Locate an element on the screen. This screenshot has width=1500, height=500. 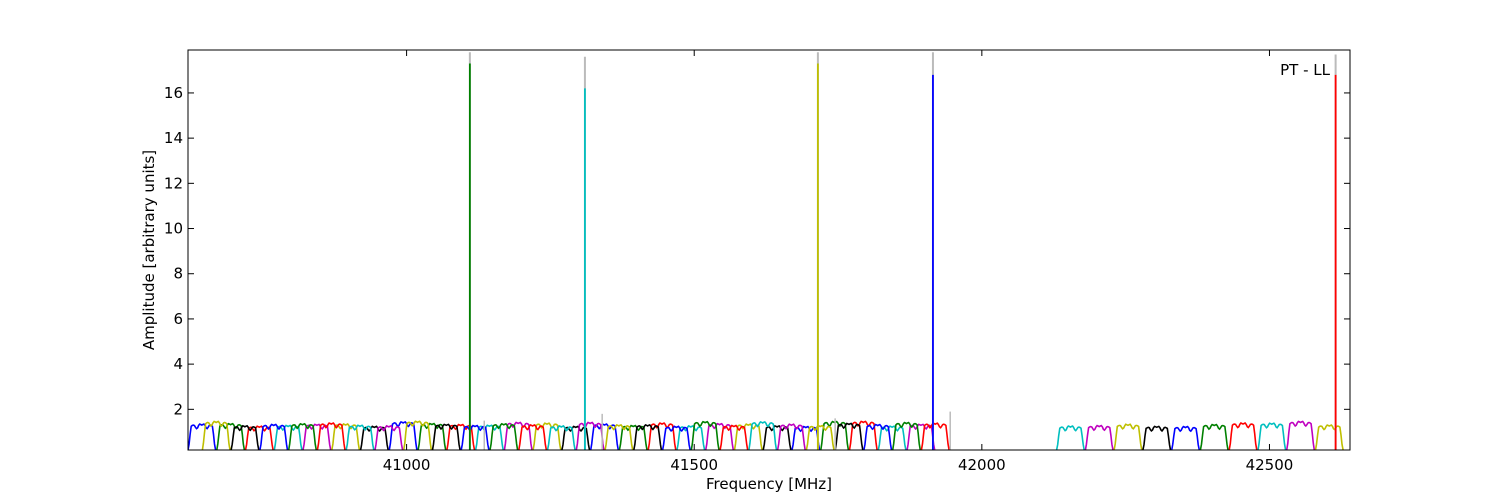
y-tick-label: 10 is located at coordinates (173, 229).